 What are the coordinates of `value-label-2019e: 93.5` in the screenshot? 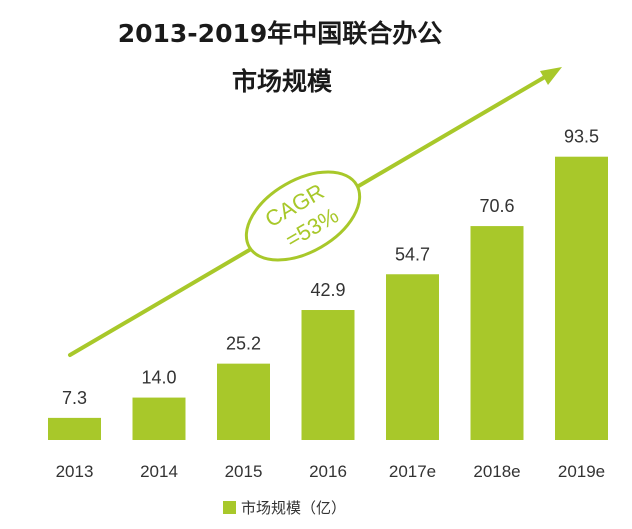 It's located at (581, 137).